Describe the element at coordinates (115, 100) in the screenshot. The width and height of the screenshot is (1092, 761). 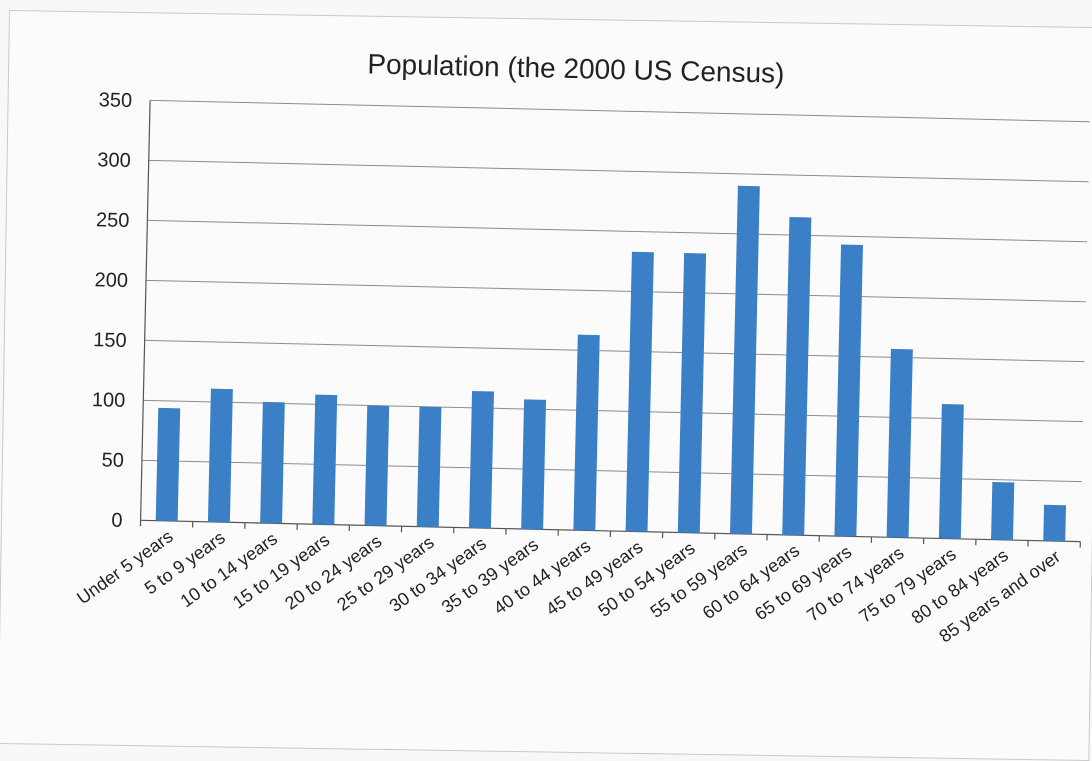
I see `y-tick-label: 350` at that location.